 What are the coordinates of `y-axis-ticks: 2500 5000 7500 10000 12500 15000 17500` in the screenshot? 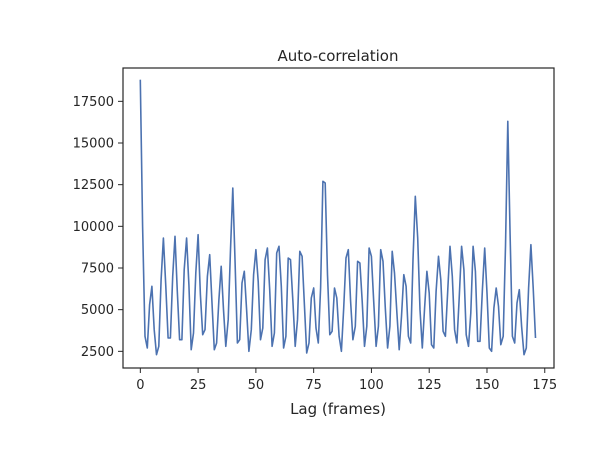 It's located at (98, 227).